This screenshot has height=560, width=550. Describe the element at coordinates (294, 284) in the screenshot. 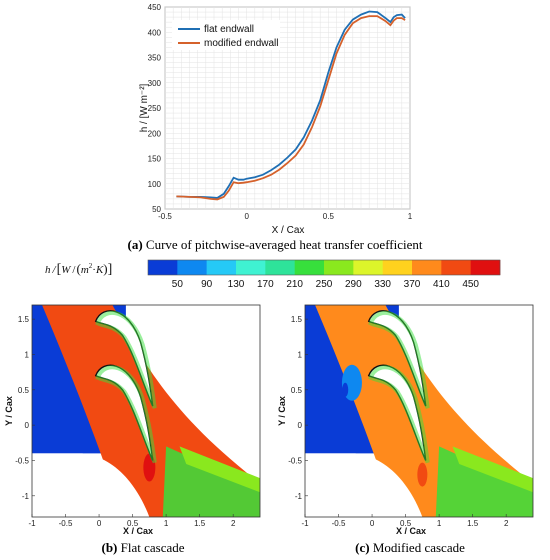

I see `colorbar-label: 210` at that location.